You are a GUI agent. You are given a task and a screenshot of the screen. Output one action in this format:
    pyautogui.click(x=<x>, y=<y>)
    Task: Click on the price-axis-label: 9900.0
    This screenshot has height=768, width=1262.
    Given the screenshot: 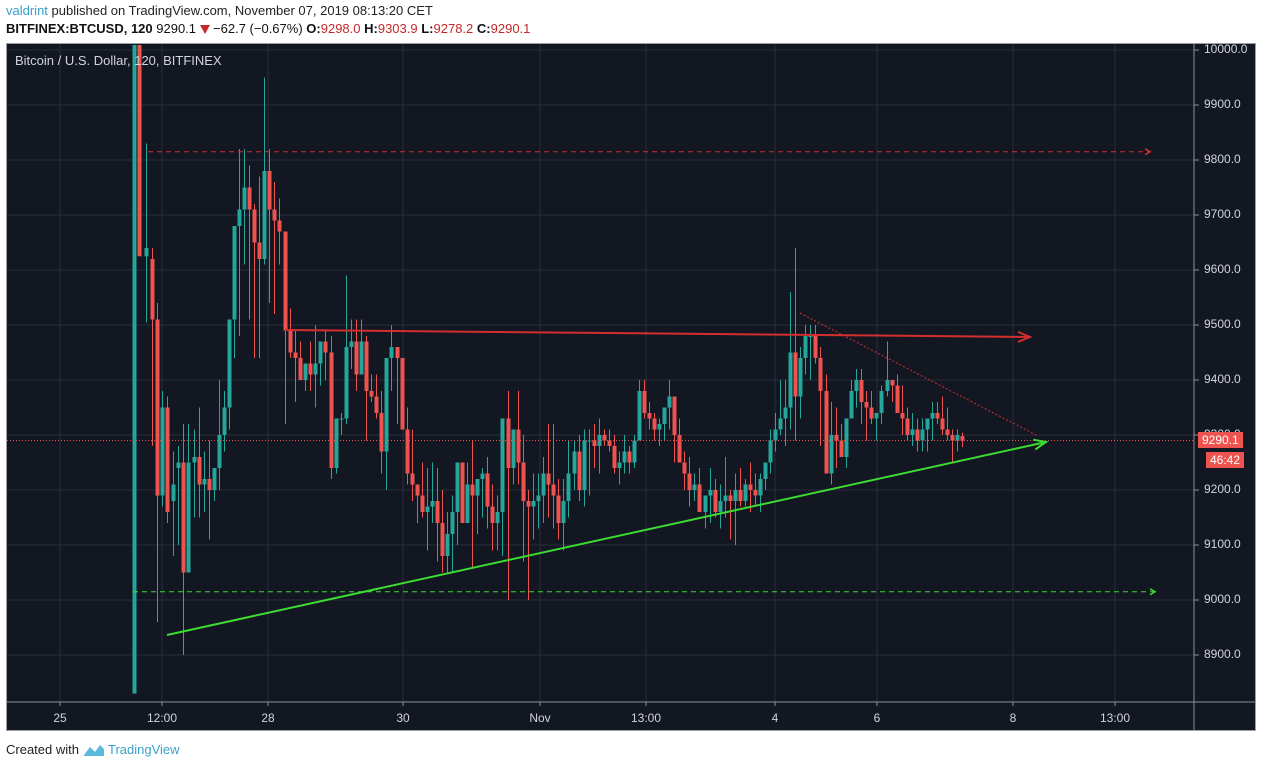 What is the action you would take?
    pyautogui.click(x=1222, y=104)
    